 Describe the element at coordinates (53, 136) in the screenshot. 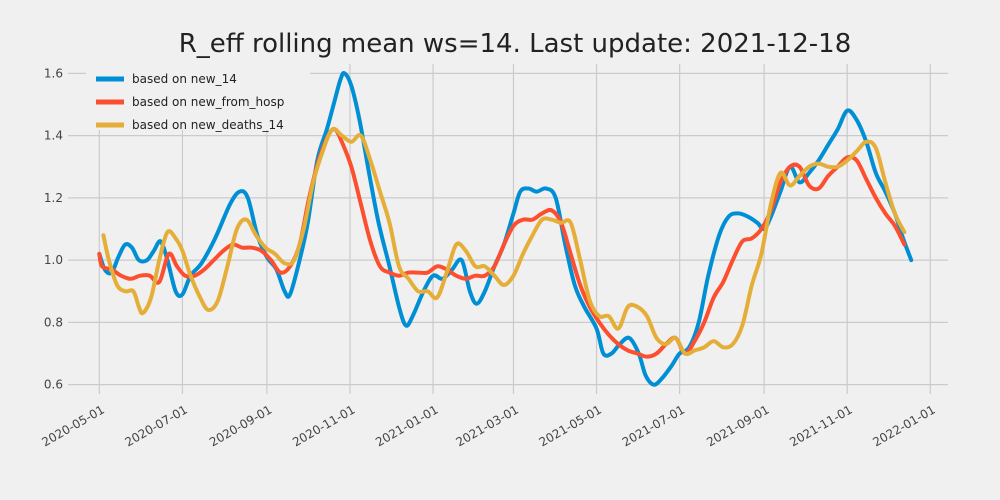

I see `y-tick-label: 1.4` at that location.